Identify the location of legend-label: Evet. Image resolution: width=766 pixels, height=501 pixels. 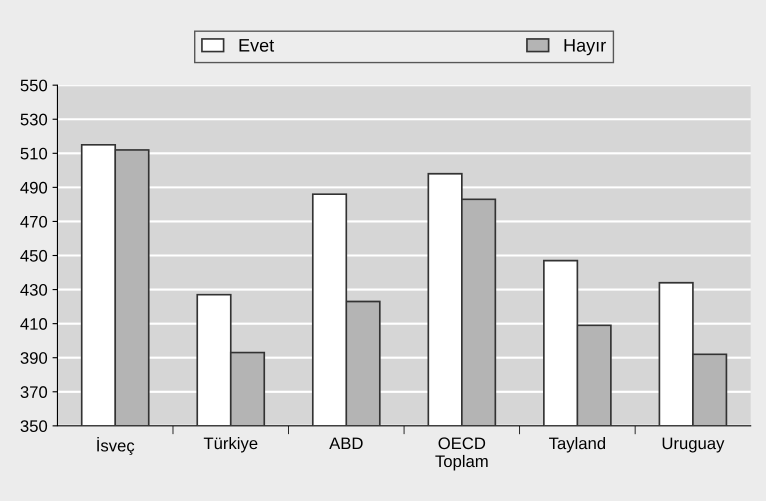
(257, 45).